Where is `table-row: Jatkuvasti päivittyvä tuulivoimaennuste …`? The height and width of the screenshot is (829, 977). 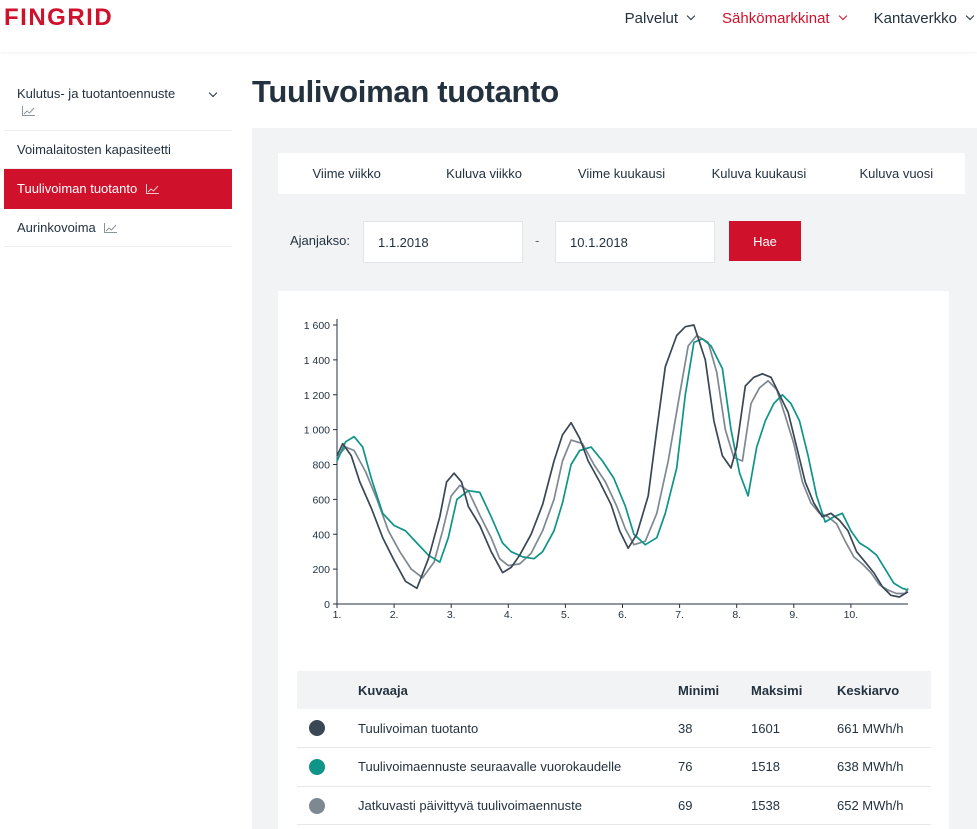
table-row: Jatkuvasti päivittyvä tuulivoimaennuste … is located at coordinates (614, 805).